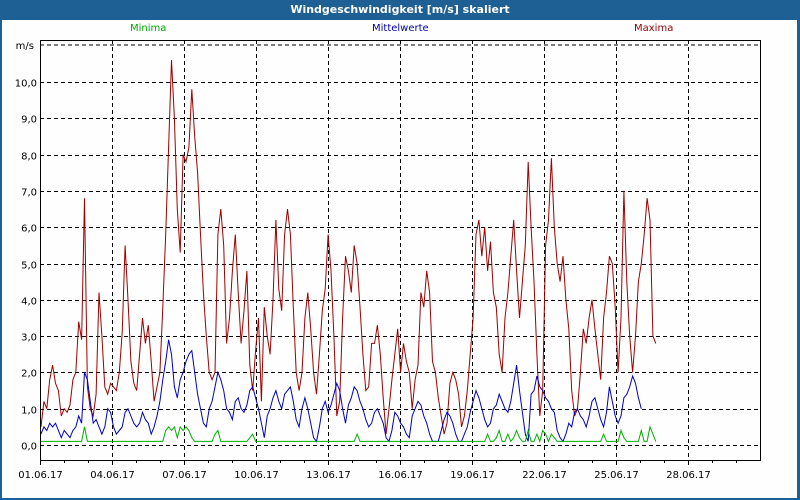  I want to click on x-tick-label: 04.06.17, so click(112, 475).